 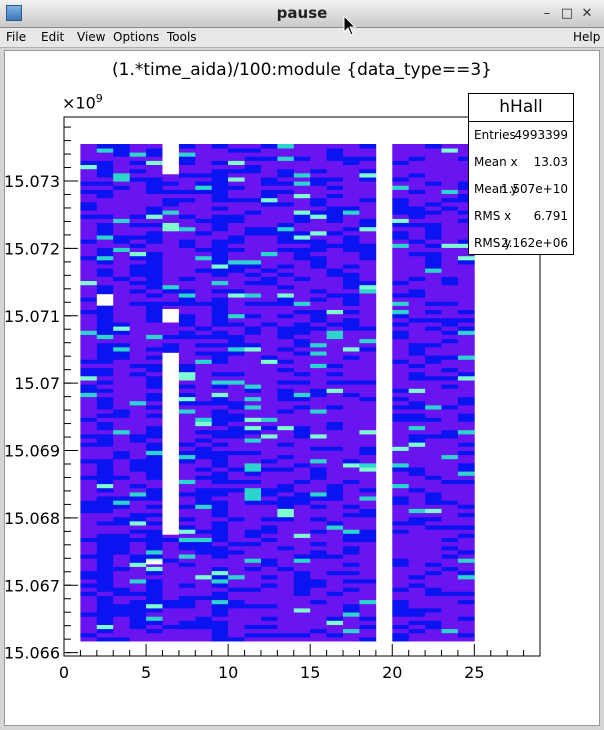 What do you see at coordinates (16, 37) in the screenshot?
I see `menu-file: File` at bounding box center [16, 37].